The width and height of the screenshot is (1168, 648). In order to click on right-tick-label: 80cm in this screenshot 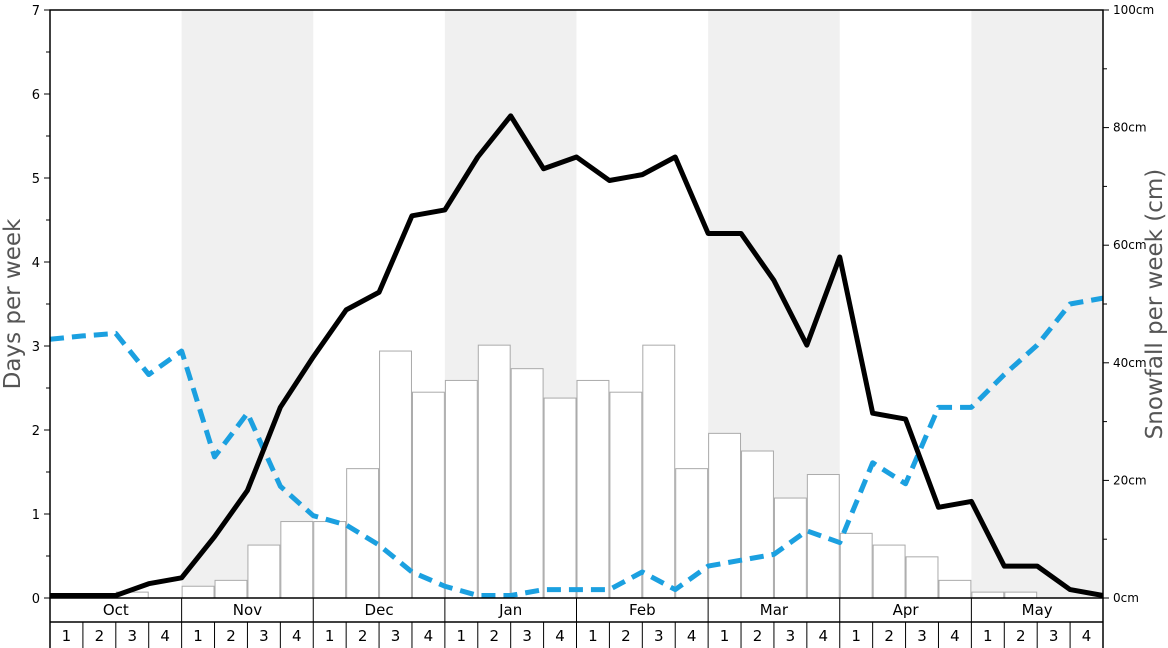, I will do `click(1130, 128)`.